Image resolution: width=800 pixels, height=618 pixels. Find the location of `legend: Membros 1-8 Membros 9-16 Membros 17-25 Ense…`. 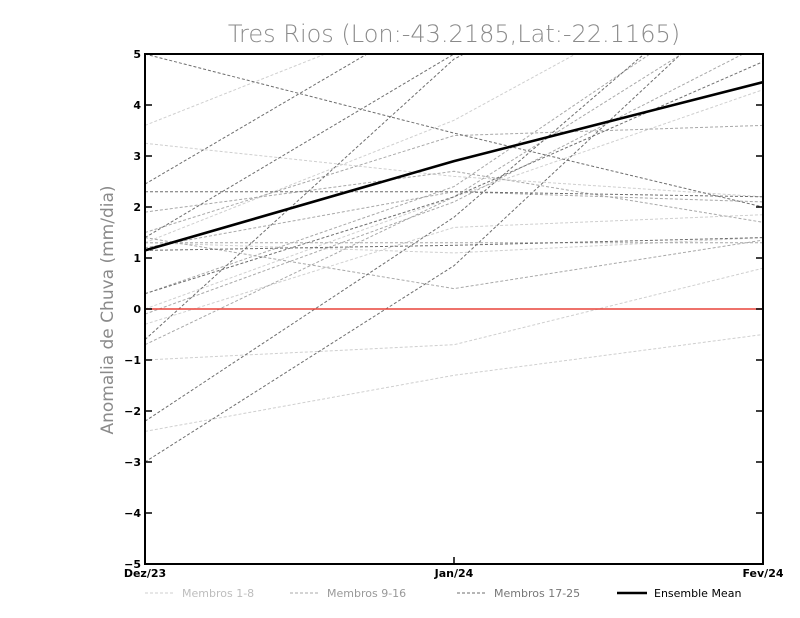

legend: Membros 1-8 Membros 9-16 Membros 17-25 Ense… is located at coordinates (443, 593).